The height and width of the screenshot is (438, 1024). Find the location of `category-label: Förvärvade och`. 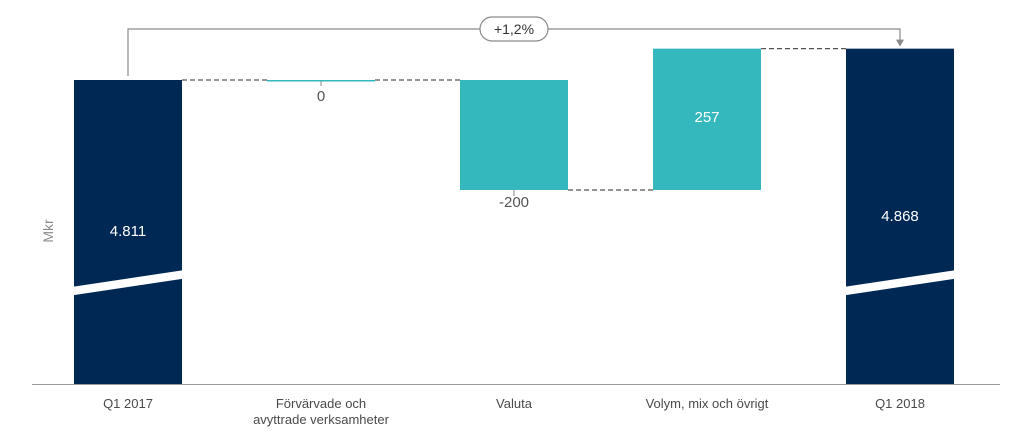

category-label: Förvärvade och is located at coordinates (321, 403).